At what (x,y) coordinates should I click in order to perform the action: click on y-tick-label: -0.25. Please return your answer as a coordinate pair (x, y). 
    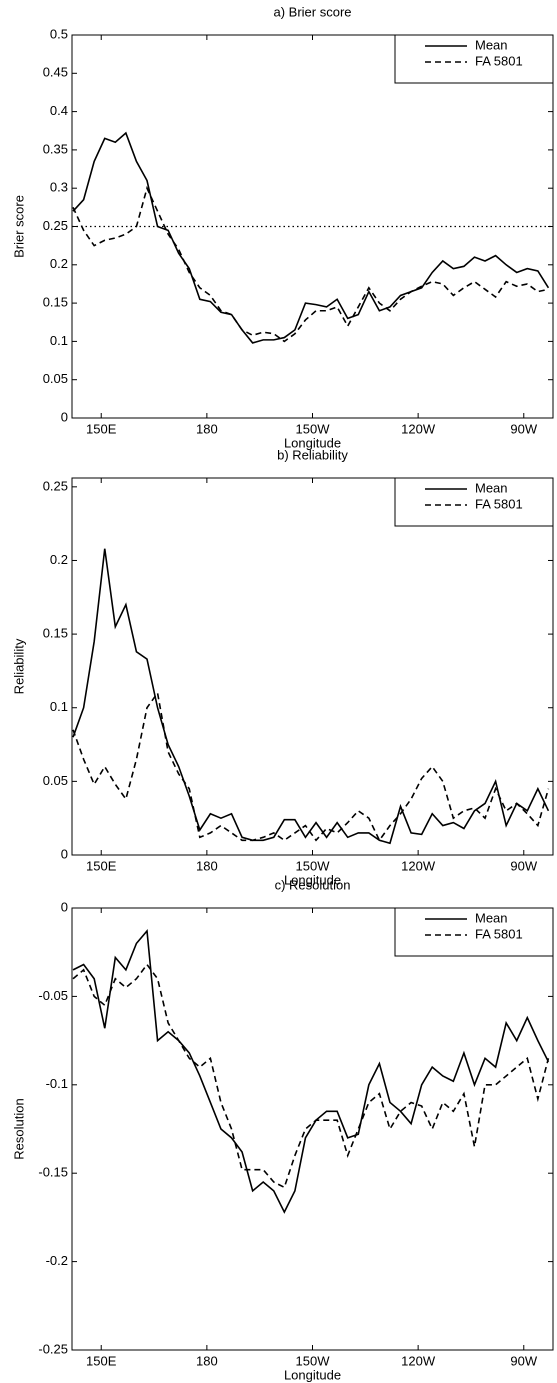
    Looking at the image, I should click on (53, 1348).